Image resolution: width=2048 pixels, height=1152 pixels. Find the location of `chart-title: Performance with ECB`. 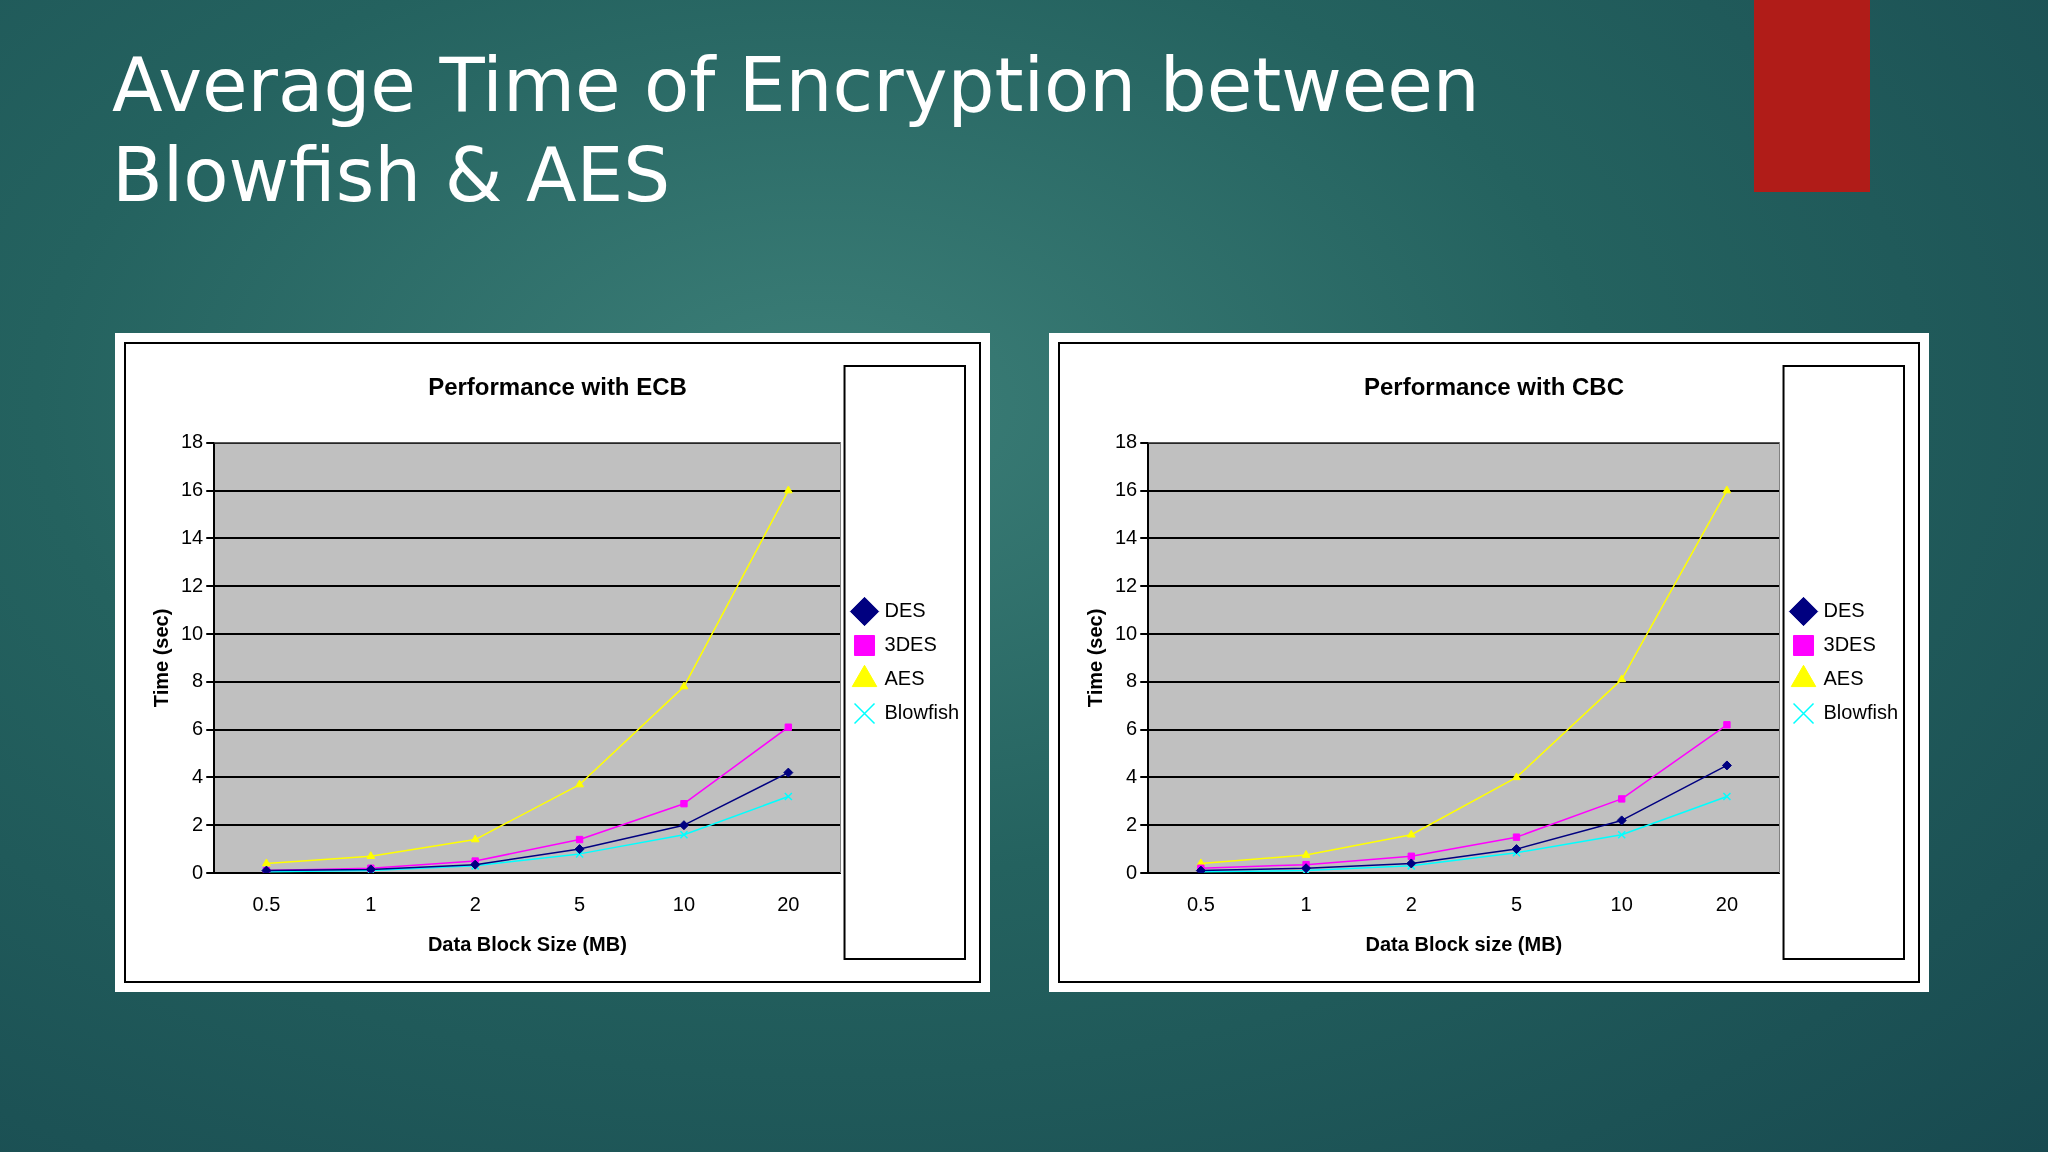

chart-title: Performance with ECB is located at coordinates (557, 387).